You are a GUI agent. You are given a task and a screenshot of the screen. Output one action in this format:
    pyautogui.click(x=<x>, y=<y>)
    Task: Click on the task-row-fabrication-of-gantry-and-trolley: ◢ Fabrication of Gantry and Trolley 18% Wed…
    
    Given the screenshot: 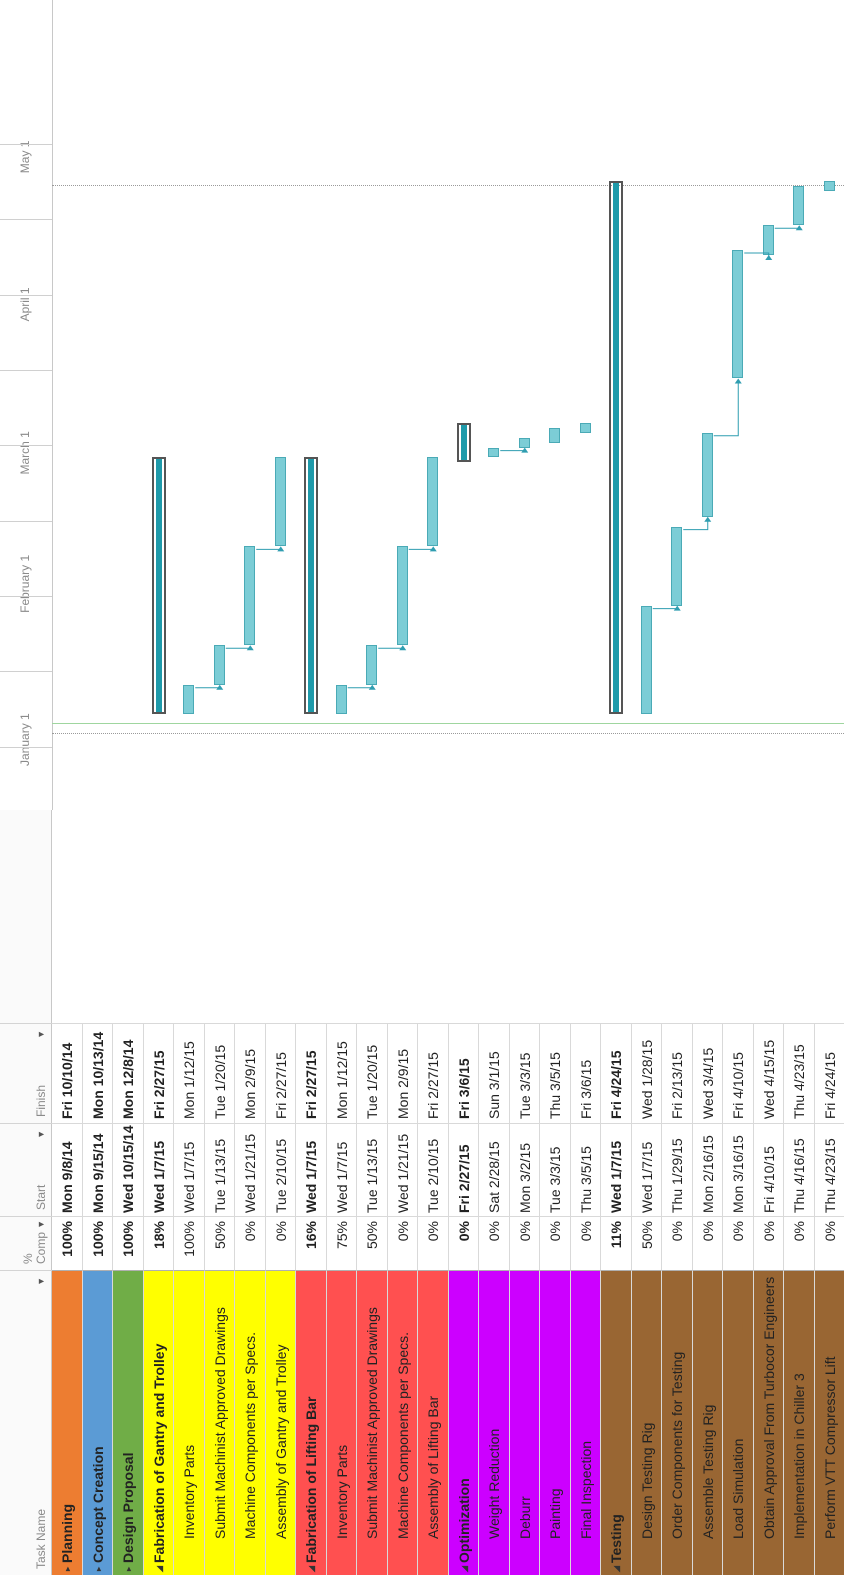 What is the action you would take?
    pyautogui.click(x=158, y=1192)
    